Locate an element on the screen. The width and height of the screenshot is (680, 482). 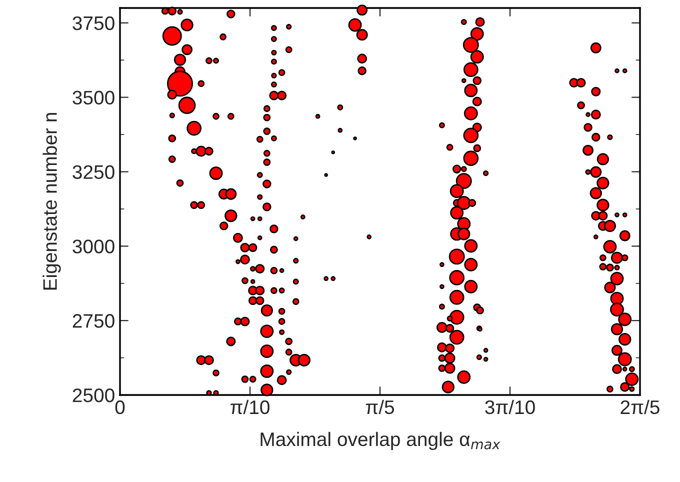
x-tick-label: π/10 is located at coordinates (250, 407).